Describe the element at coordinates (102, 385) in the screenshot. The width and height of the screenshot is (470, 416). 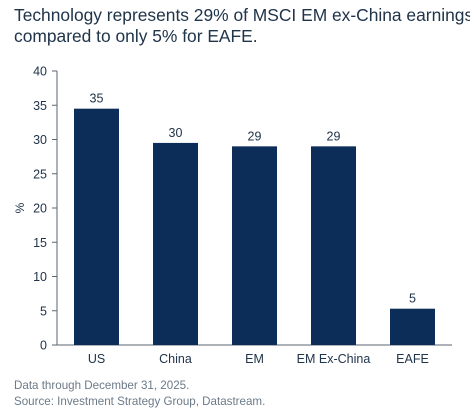
I see `data-date-note: Data through December 31, 2025.` at that location.